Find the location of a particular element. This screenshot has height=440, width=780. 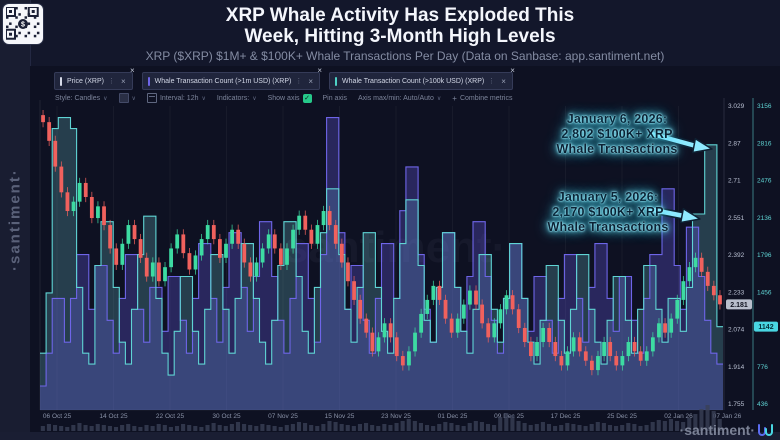

plus-icon: + is located at coordinates (454, 98).